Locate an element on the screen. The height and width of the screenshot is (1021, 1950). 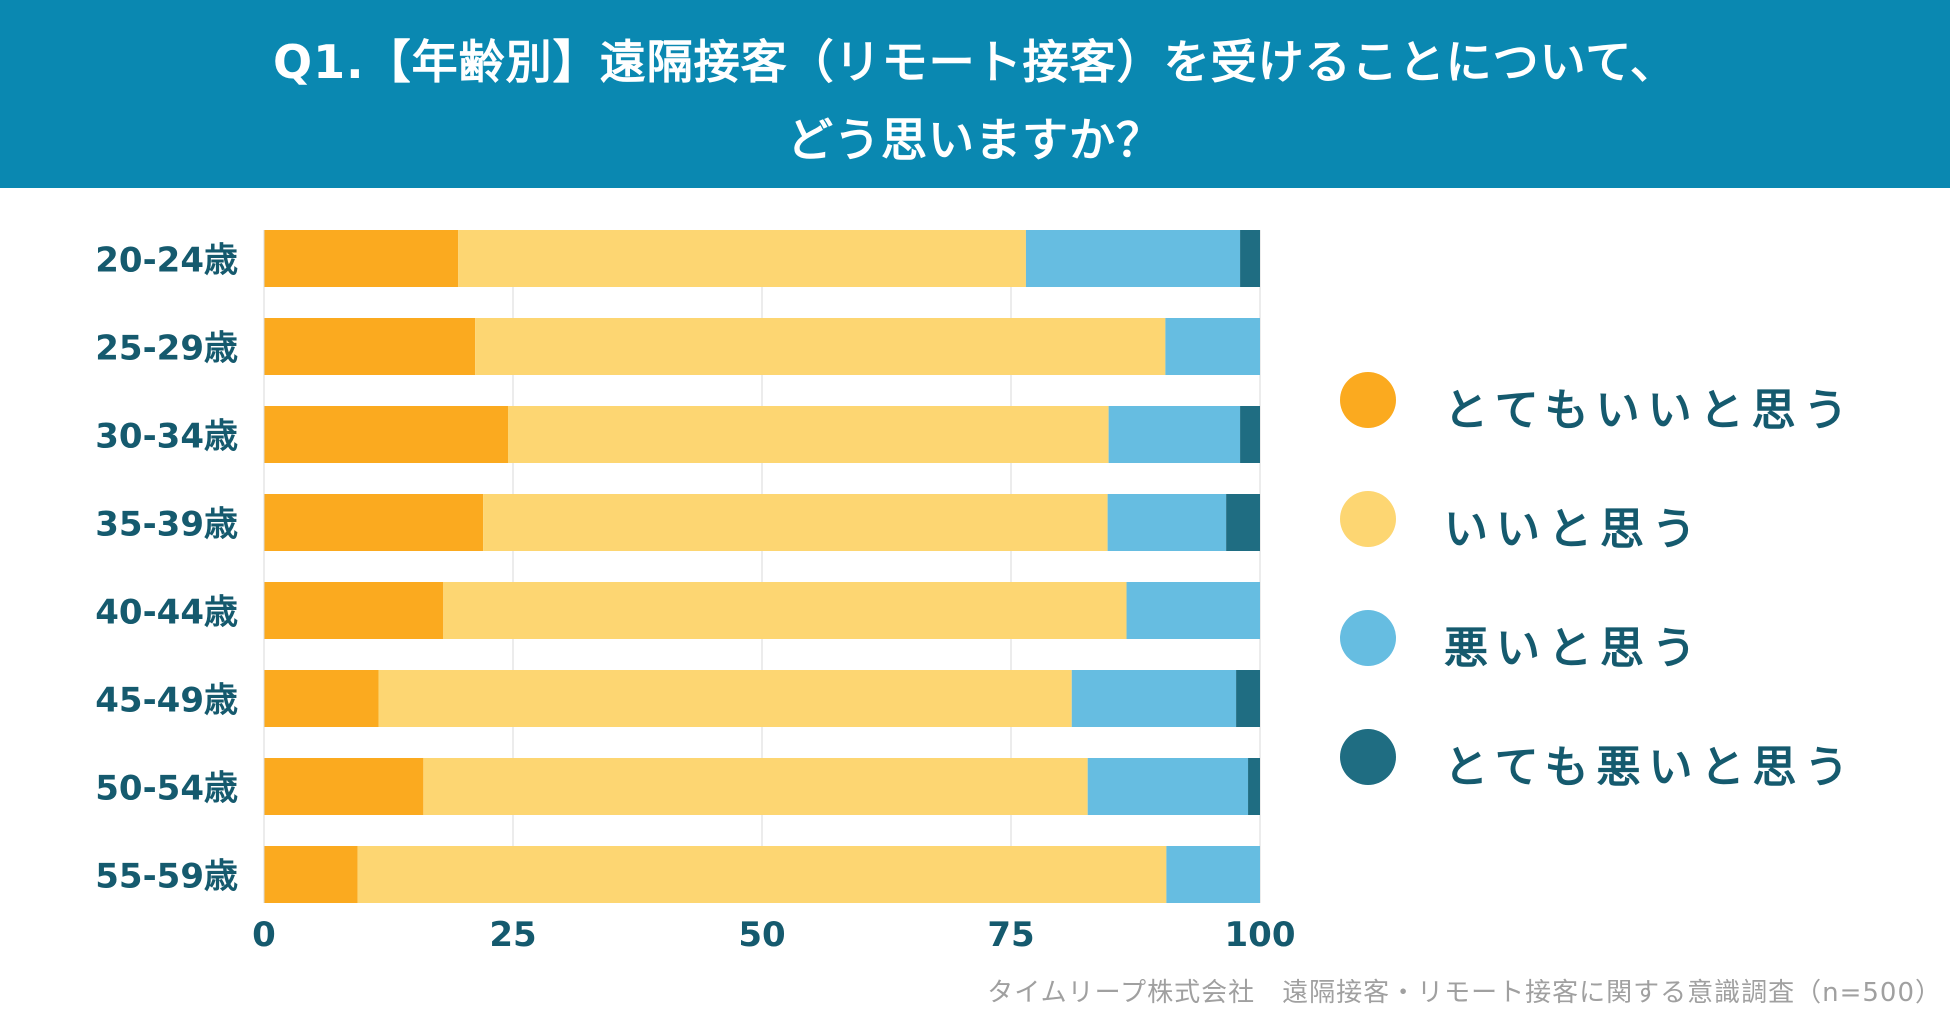
legend-label: とてもいいと思う is located at coordinates (1650, 410).